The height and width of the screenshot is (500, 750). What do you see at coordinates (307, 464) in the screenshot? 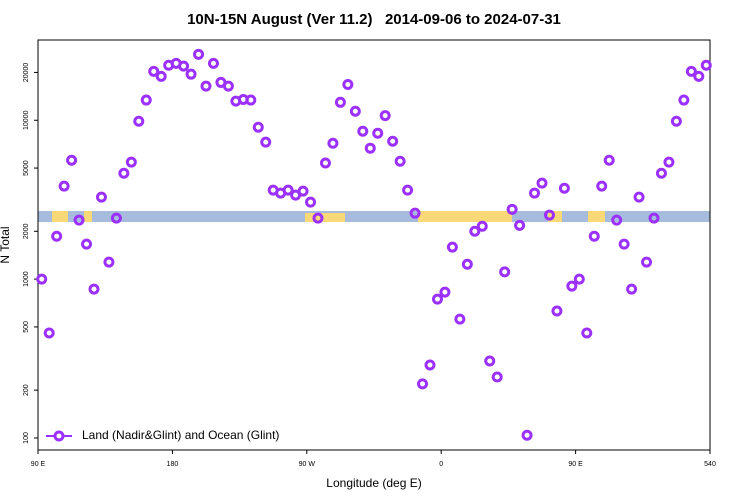
I see `x-tick-label: 90 W` at bounding box center [307, 464].